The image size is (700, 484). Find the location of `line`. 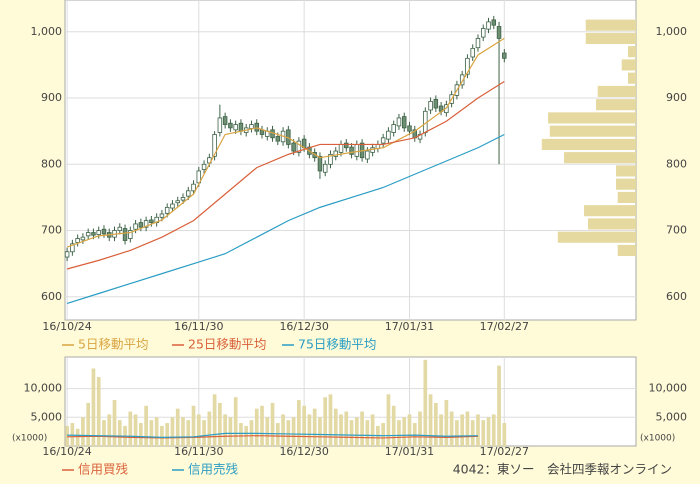

line is located at coordinates (272, 437).